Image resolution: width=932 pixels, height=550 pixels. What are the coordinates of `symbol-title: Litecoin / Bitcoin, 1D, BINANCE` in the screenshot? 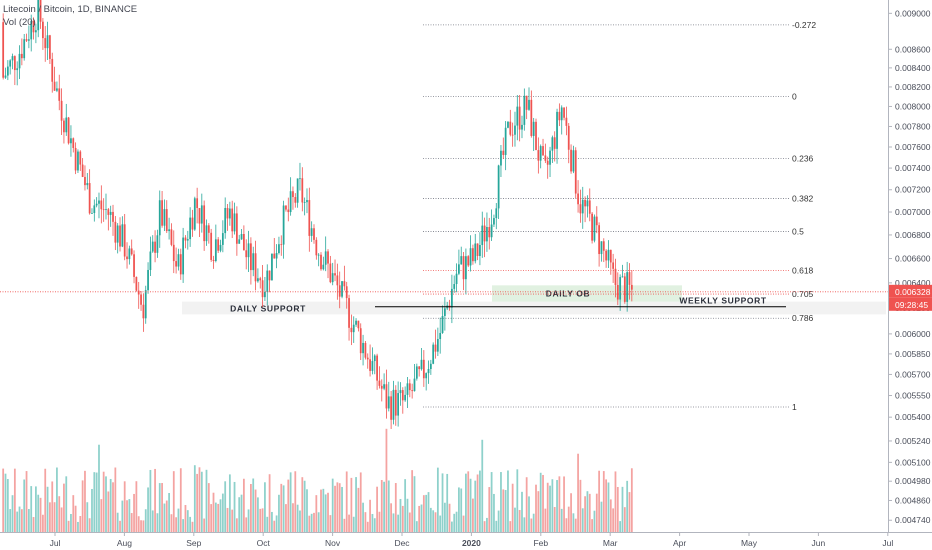 It's located at (70, 9).